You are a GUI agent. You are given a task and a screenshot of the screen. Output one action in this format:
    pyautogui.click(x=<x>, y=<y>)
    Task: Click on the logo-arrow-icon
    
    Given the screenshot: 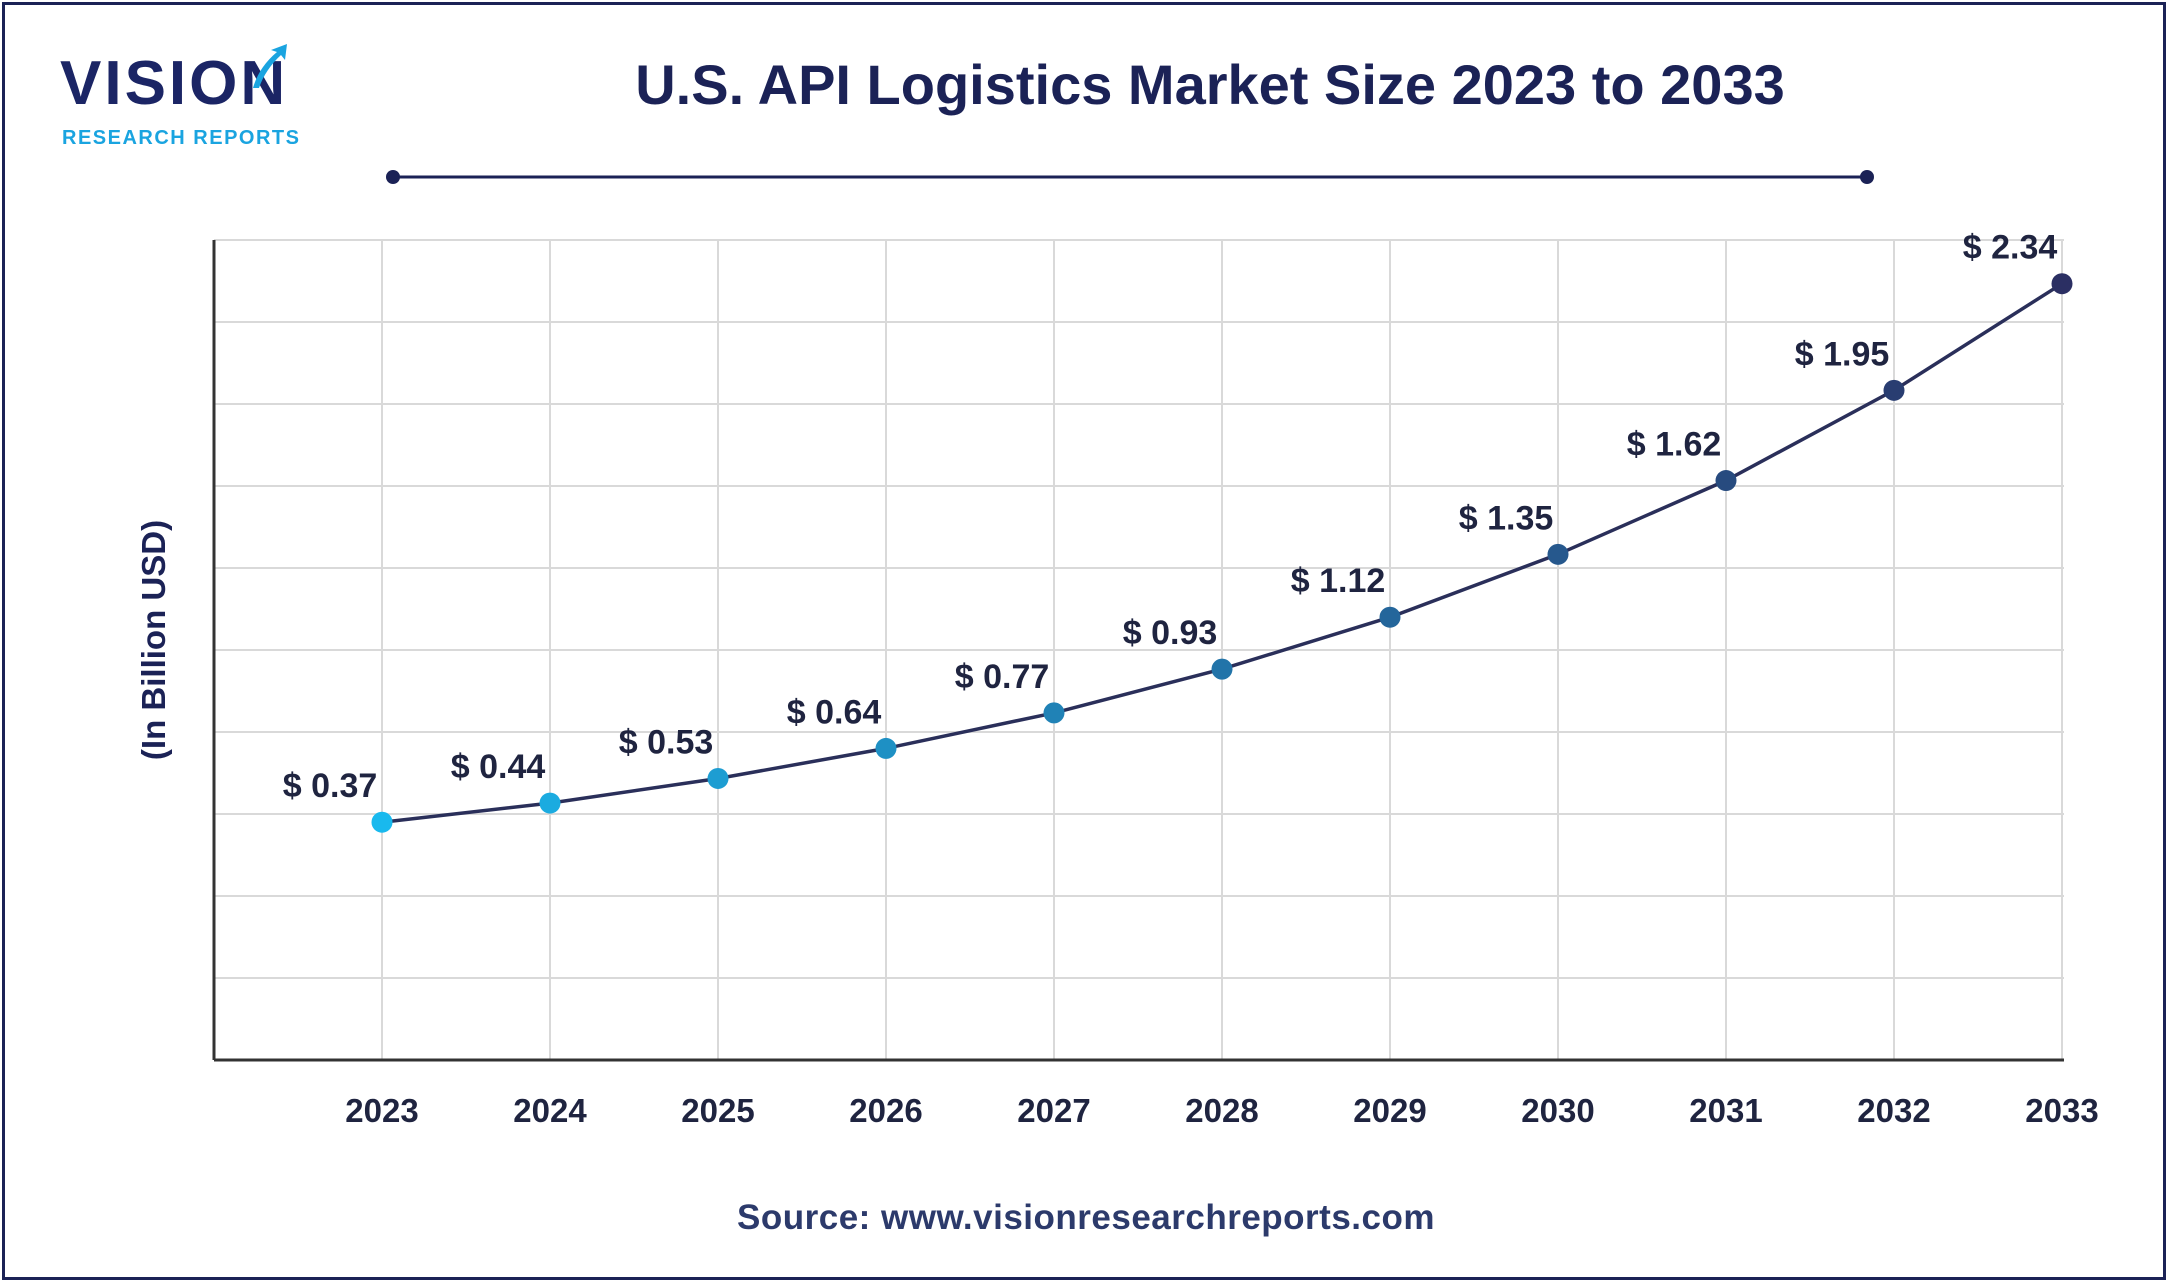 What is the action you would take?
    pyautogui.click(x=270, y=66)
    